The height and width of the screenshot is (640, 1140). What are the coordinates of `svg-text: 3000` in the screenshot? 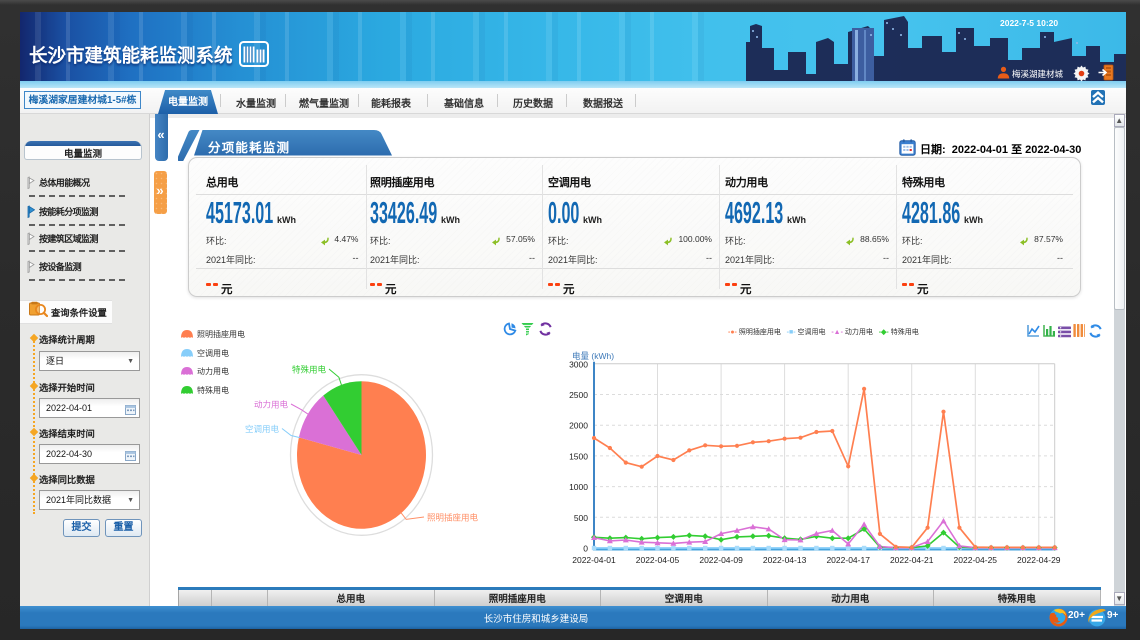 It's located at (578, 364).